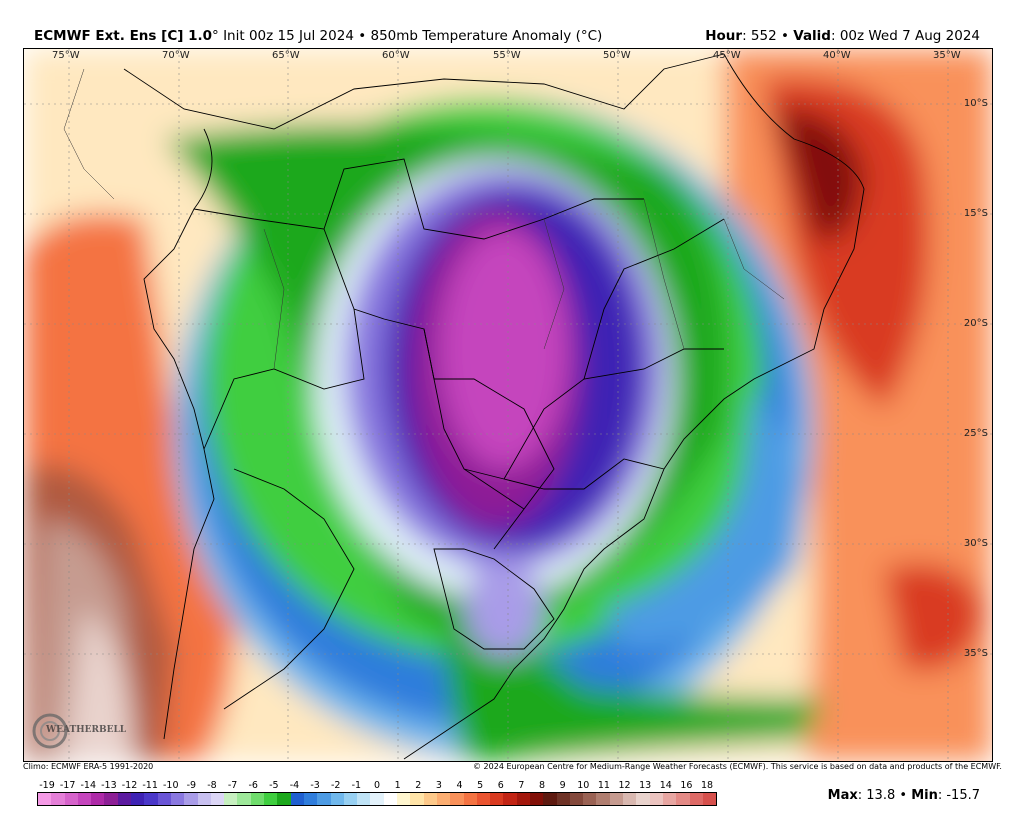 The width and height of the screenshot is (1014, 838). I want to click on model-title: ECMWF Ext. Ens [C] 1.0, so click(123, 36).